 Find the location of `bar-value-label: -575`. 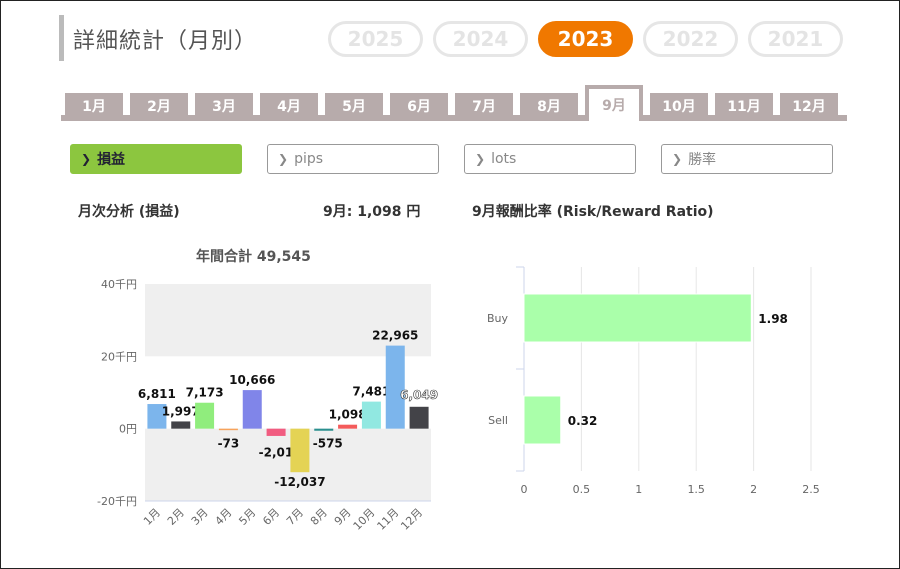

bar-value-label: -575 is located at coordinates (328, 444).